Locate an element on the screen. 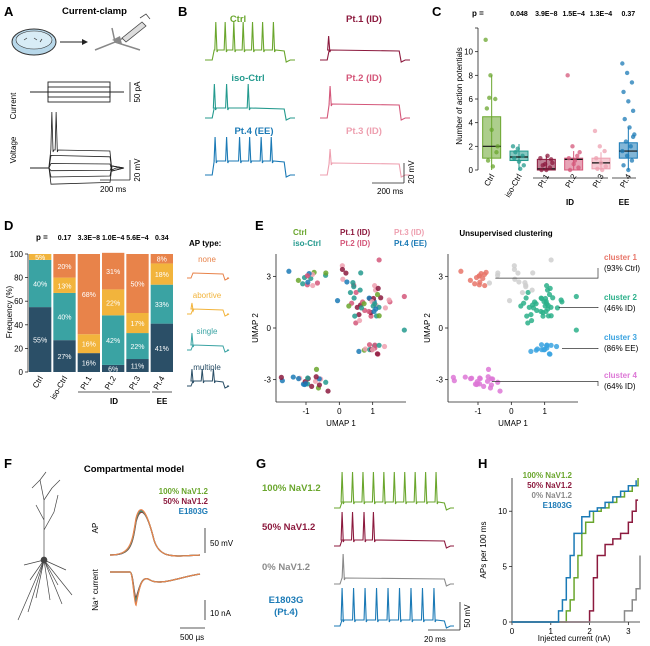 Image resolution: width=650 pixels, height=646 pixels. c-p-values: 0.048 3.9E−8 1.5E−4 1.3E−4 0.37 is located at coordinates (572, 14).